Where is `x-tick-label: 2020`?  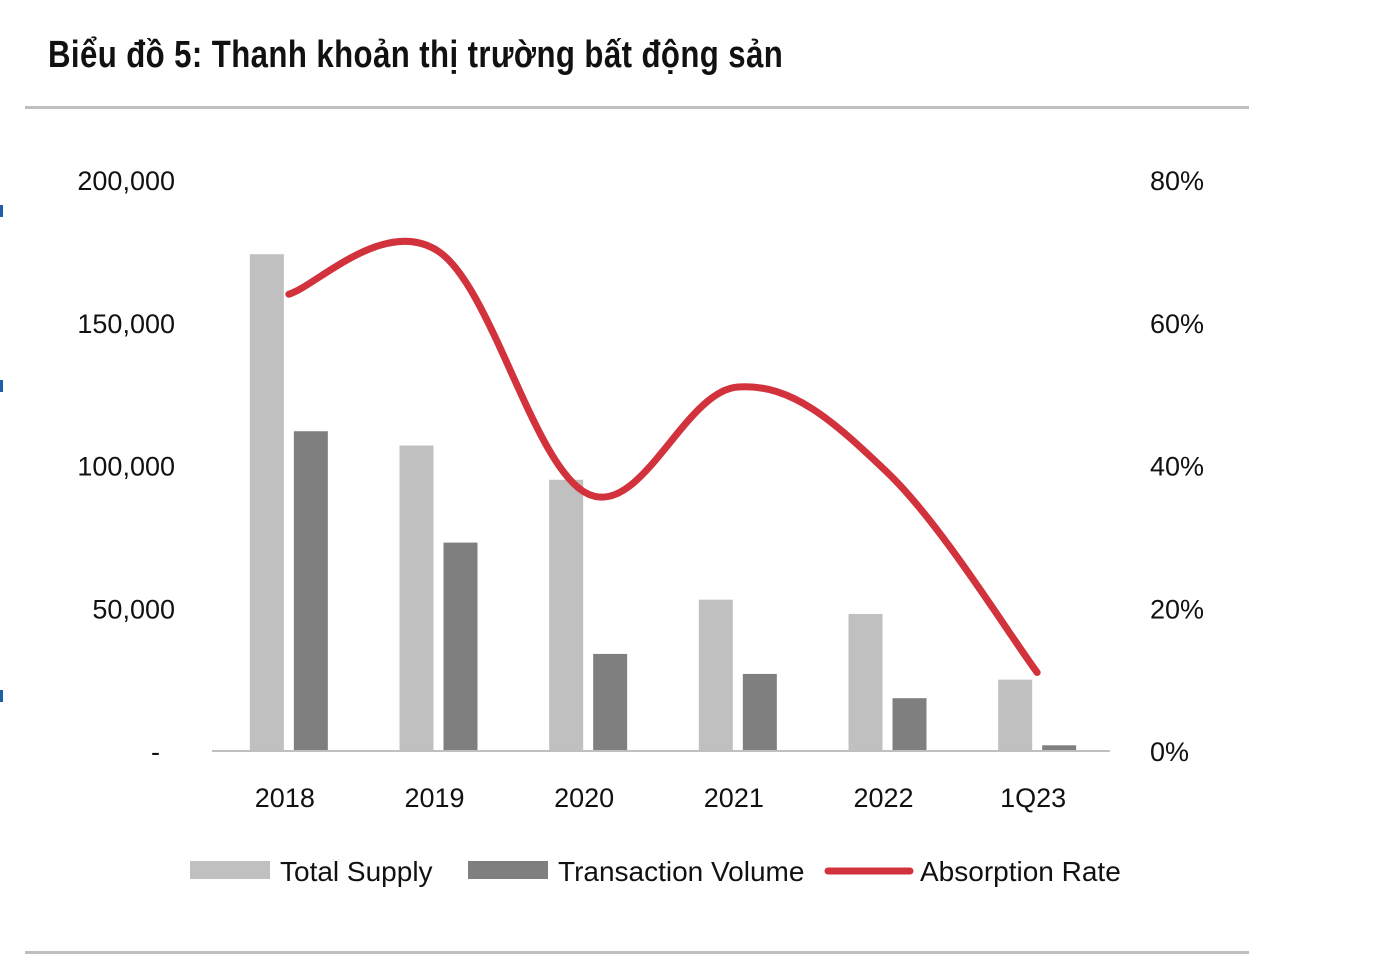
x-tick-label: 2020 is located at coordinates (584, 798).